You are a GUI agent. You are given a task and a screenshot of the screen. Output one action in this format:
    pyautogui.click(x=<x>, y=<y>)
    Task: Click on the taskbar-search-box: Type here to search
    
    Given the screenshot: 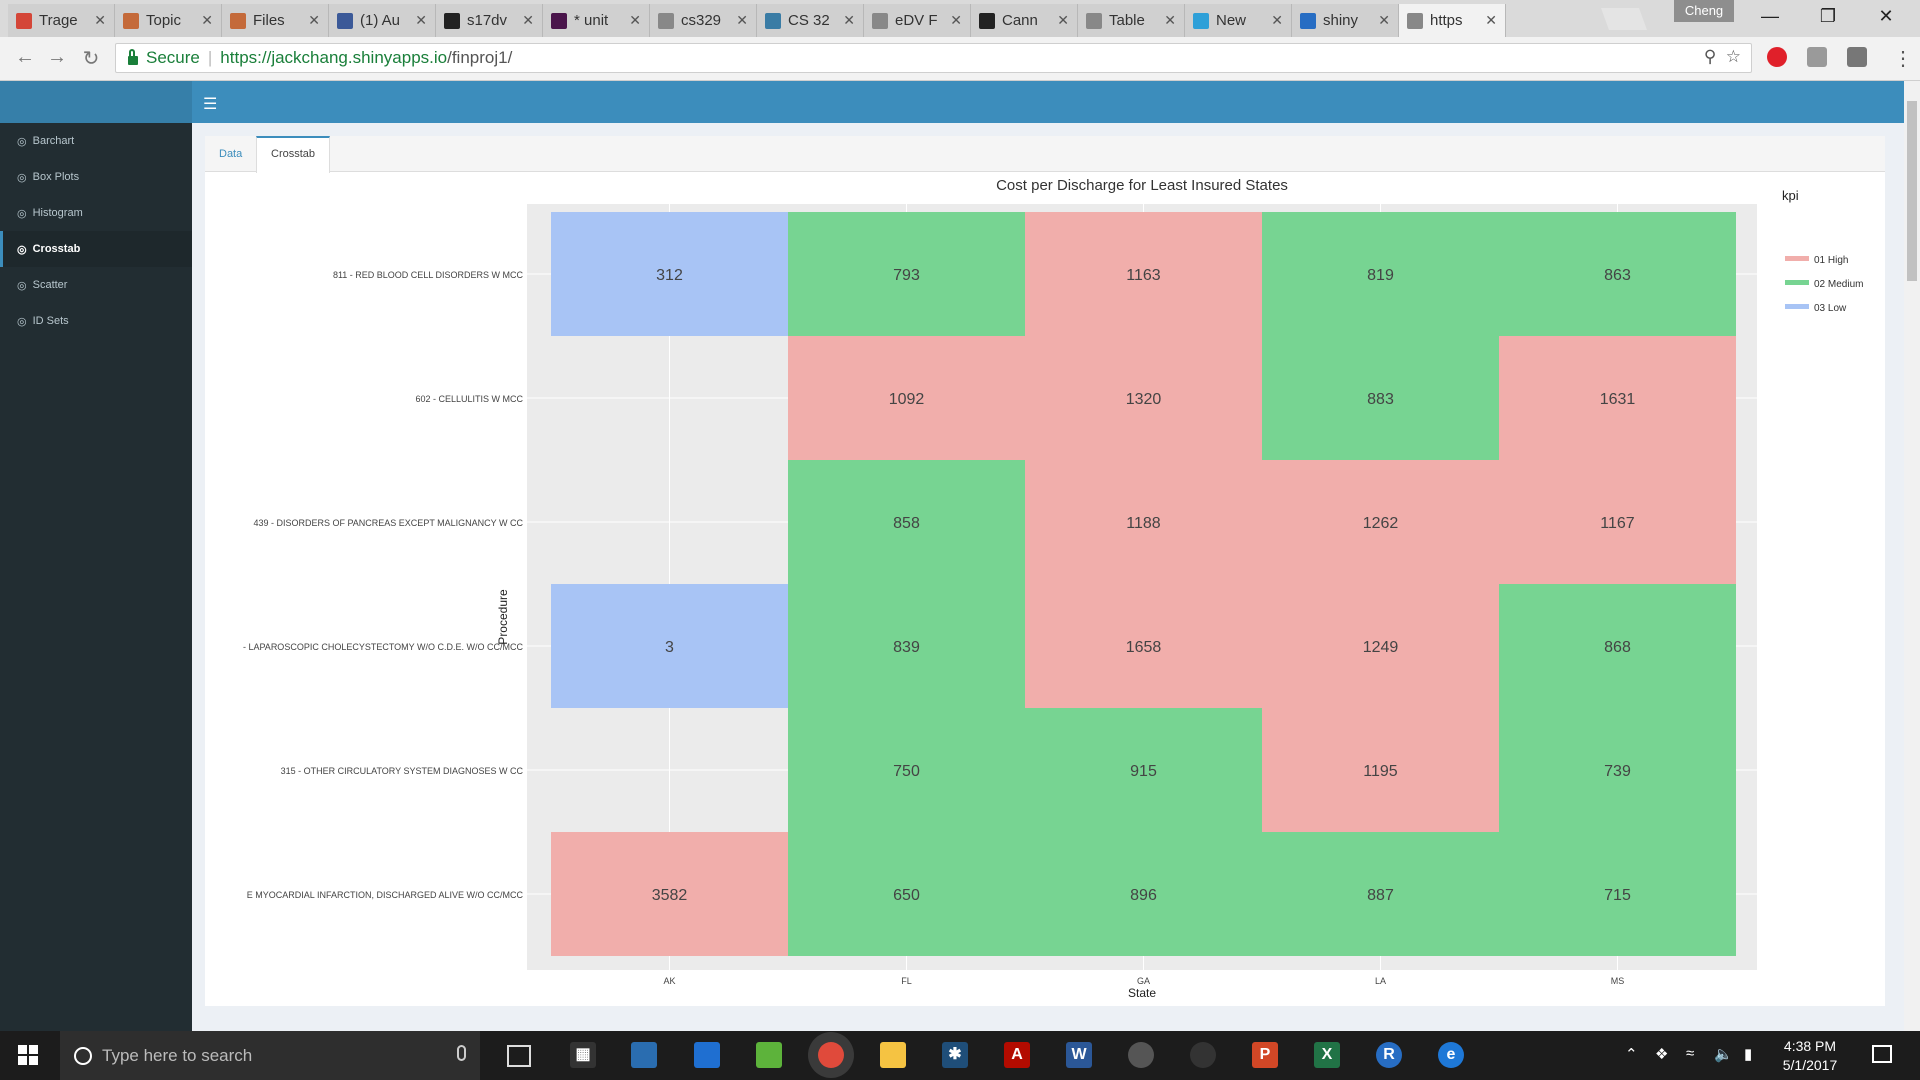 What is the action you would take?
    pyautogui.click(x=270, y=1055)
    